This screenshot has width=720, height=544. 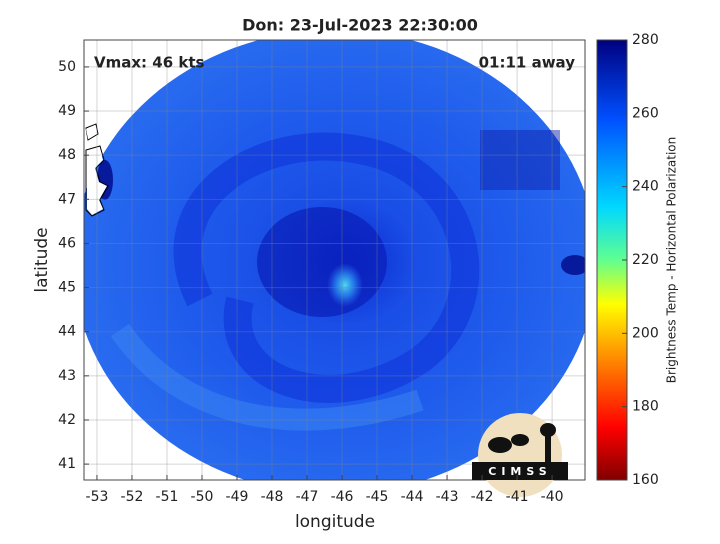 I want to click on annotation: 01:11 away, so click(x=527, y=63).